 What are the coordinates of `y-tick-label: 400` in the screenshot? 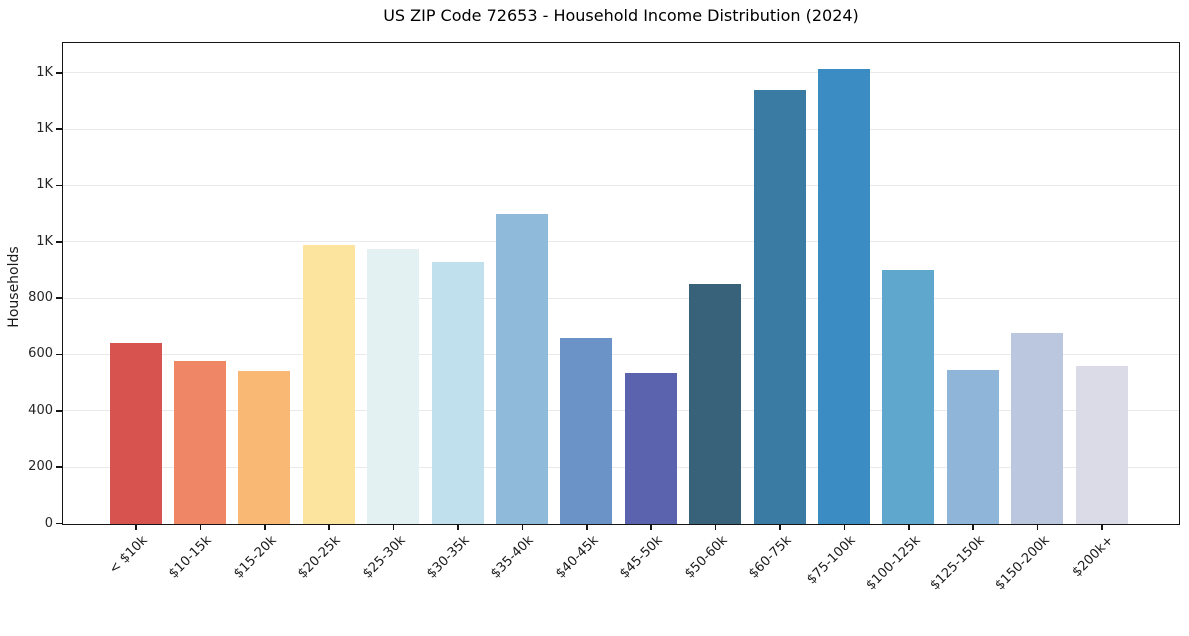 It's located at (40, 410).